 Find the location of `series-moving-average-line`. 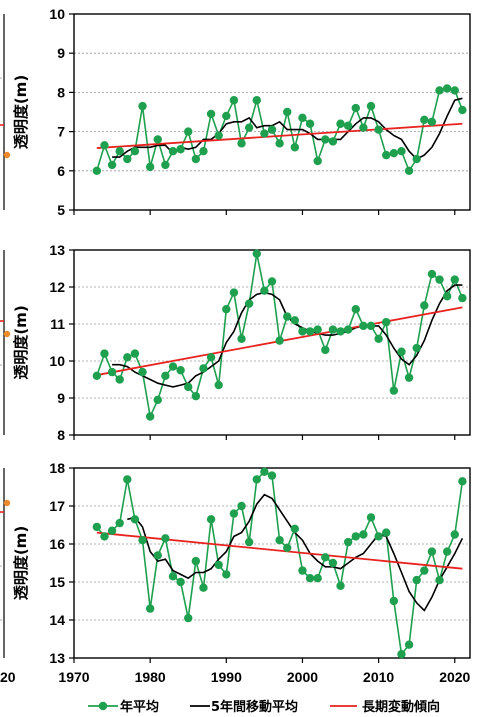

series-moving-average-line is located at coordinates (287, 128).